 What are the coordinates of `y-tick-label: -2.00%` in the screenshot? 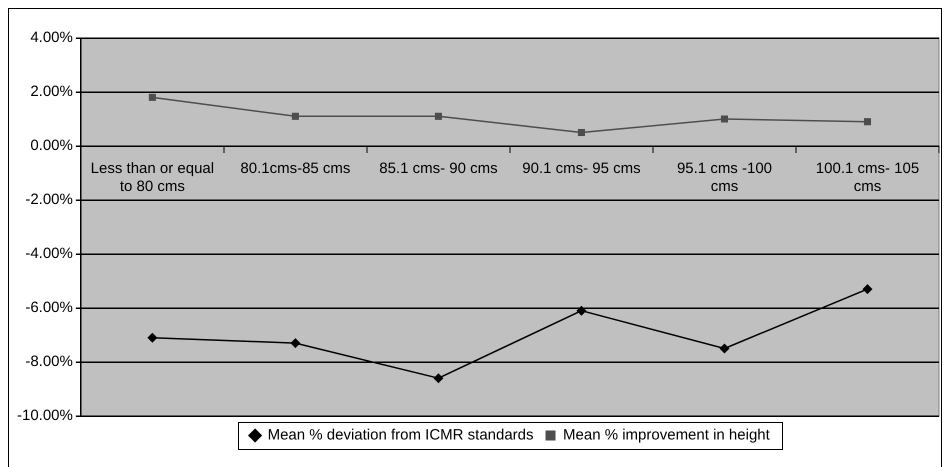 It's located at (49, 199).